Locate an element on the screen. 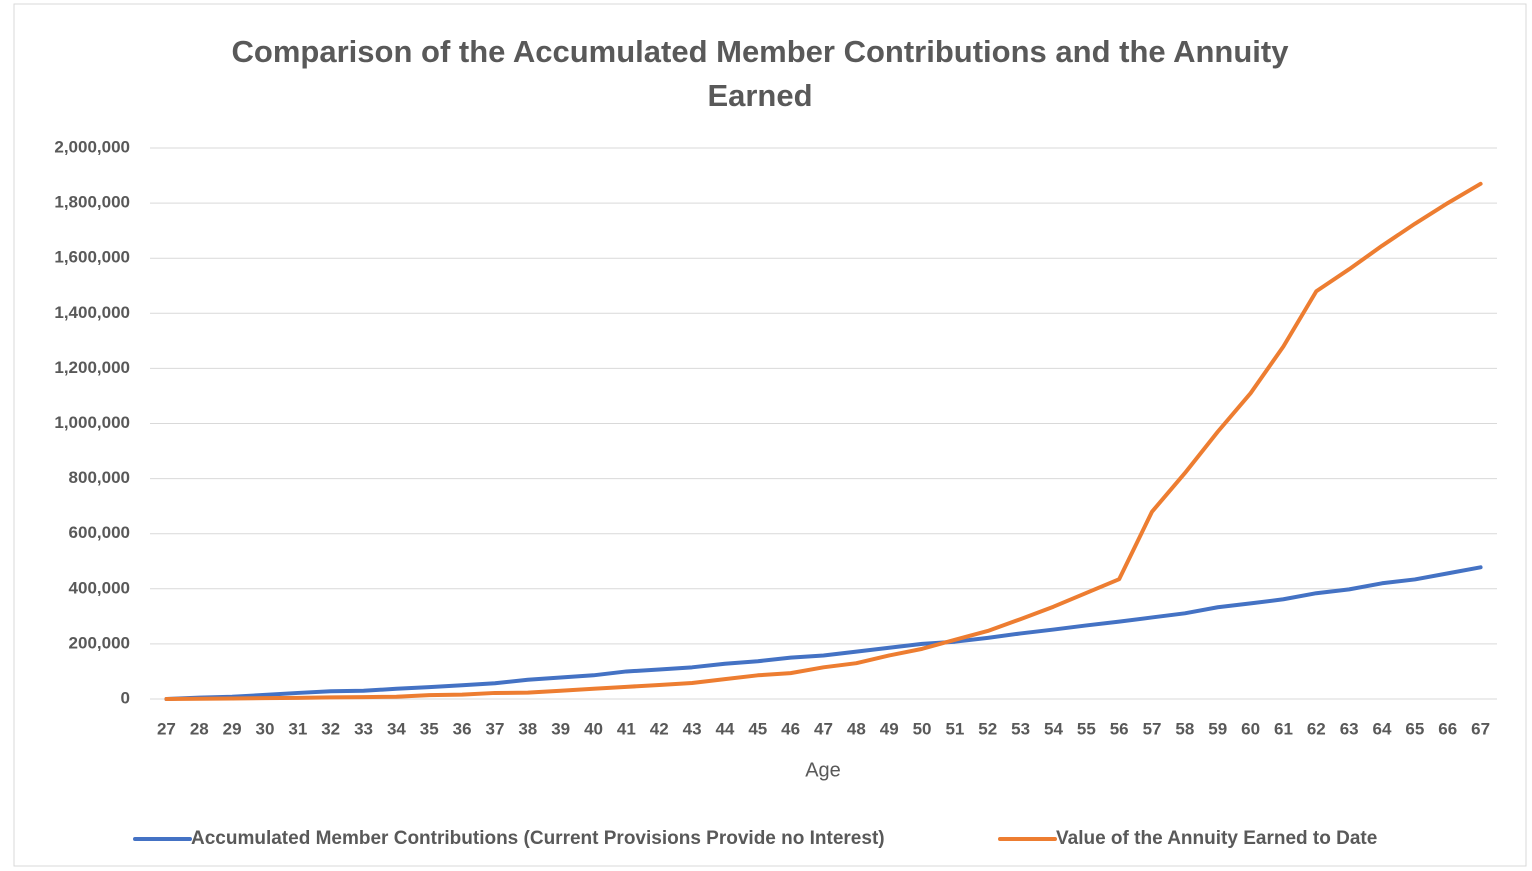  x-tick-label: 46 is located at coordinates (790, 728).